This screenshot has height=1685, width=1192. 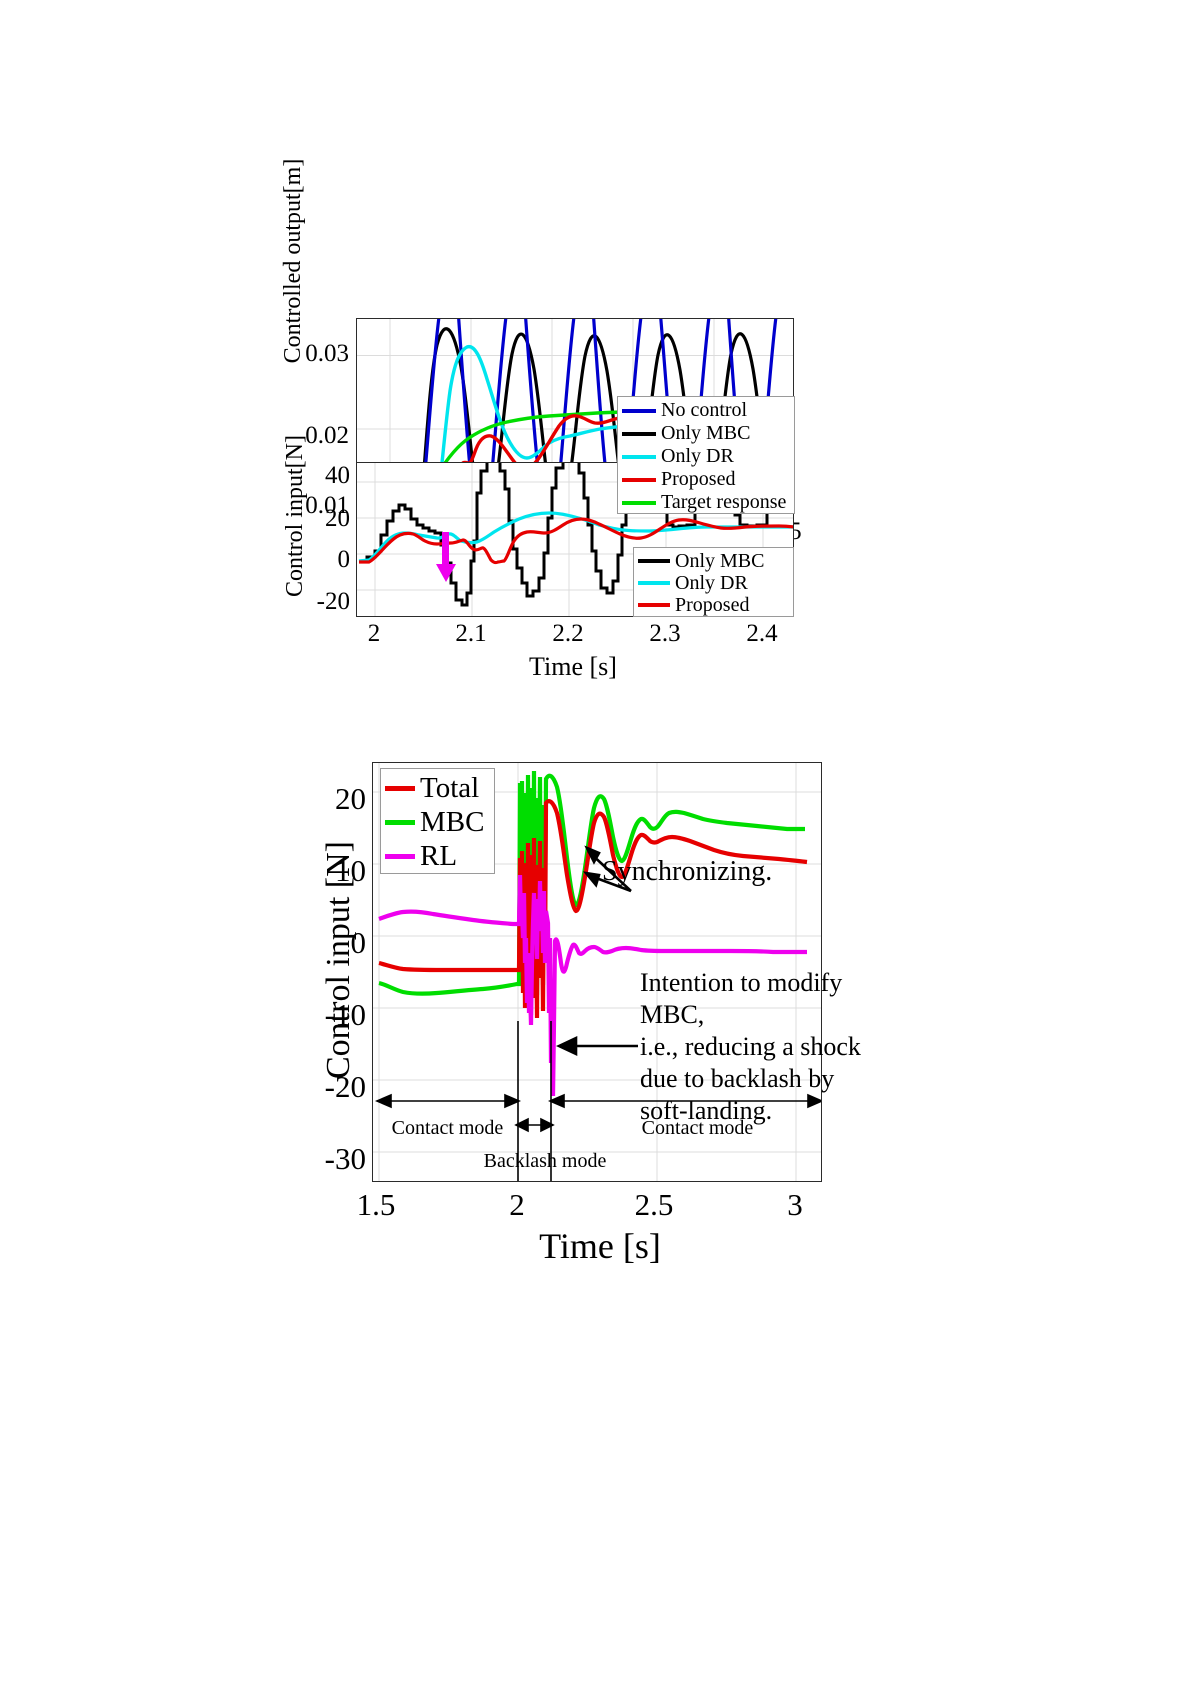 What do you see at coordinates (795, 1204) in the screenshot?
I see `chart3-xtick-3: 3` at bounding box center [795, 1204].